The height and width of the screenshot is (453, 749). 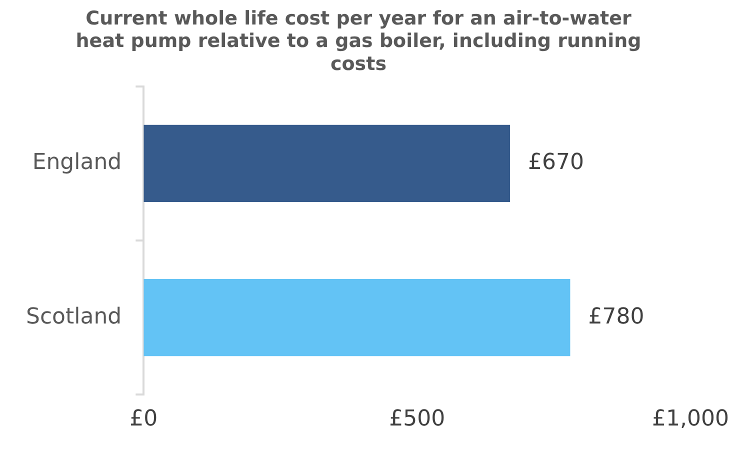 I want to click on y-tick-label: England, so click(x=77, y=163).